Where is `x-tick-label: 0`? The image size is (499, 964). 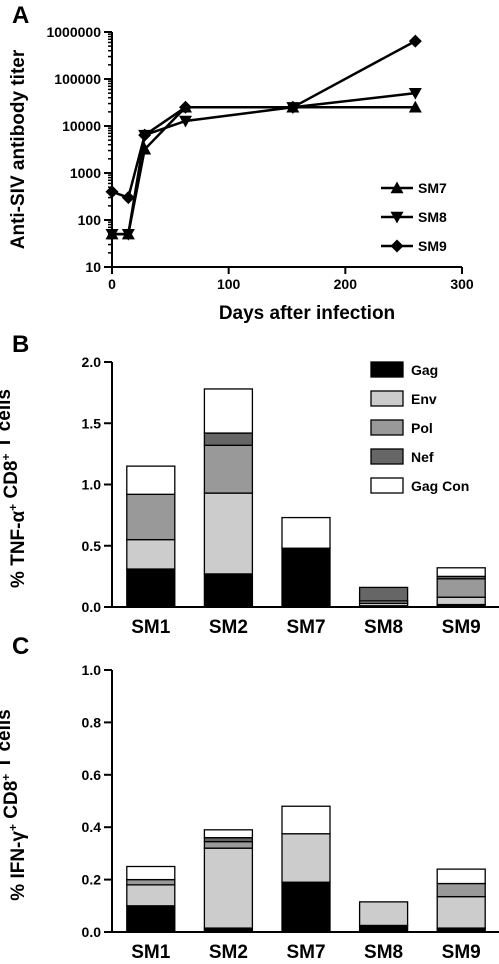
x-tick-label: 0 is located at coordinates (112, 284).